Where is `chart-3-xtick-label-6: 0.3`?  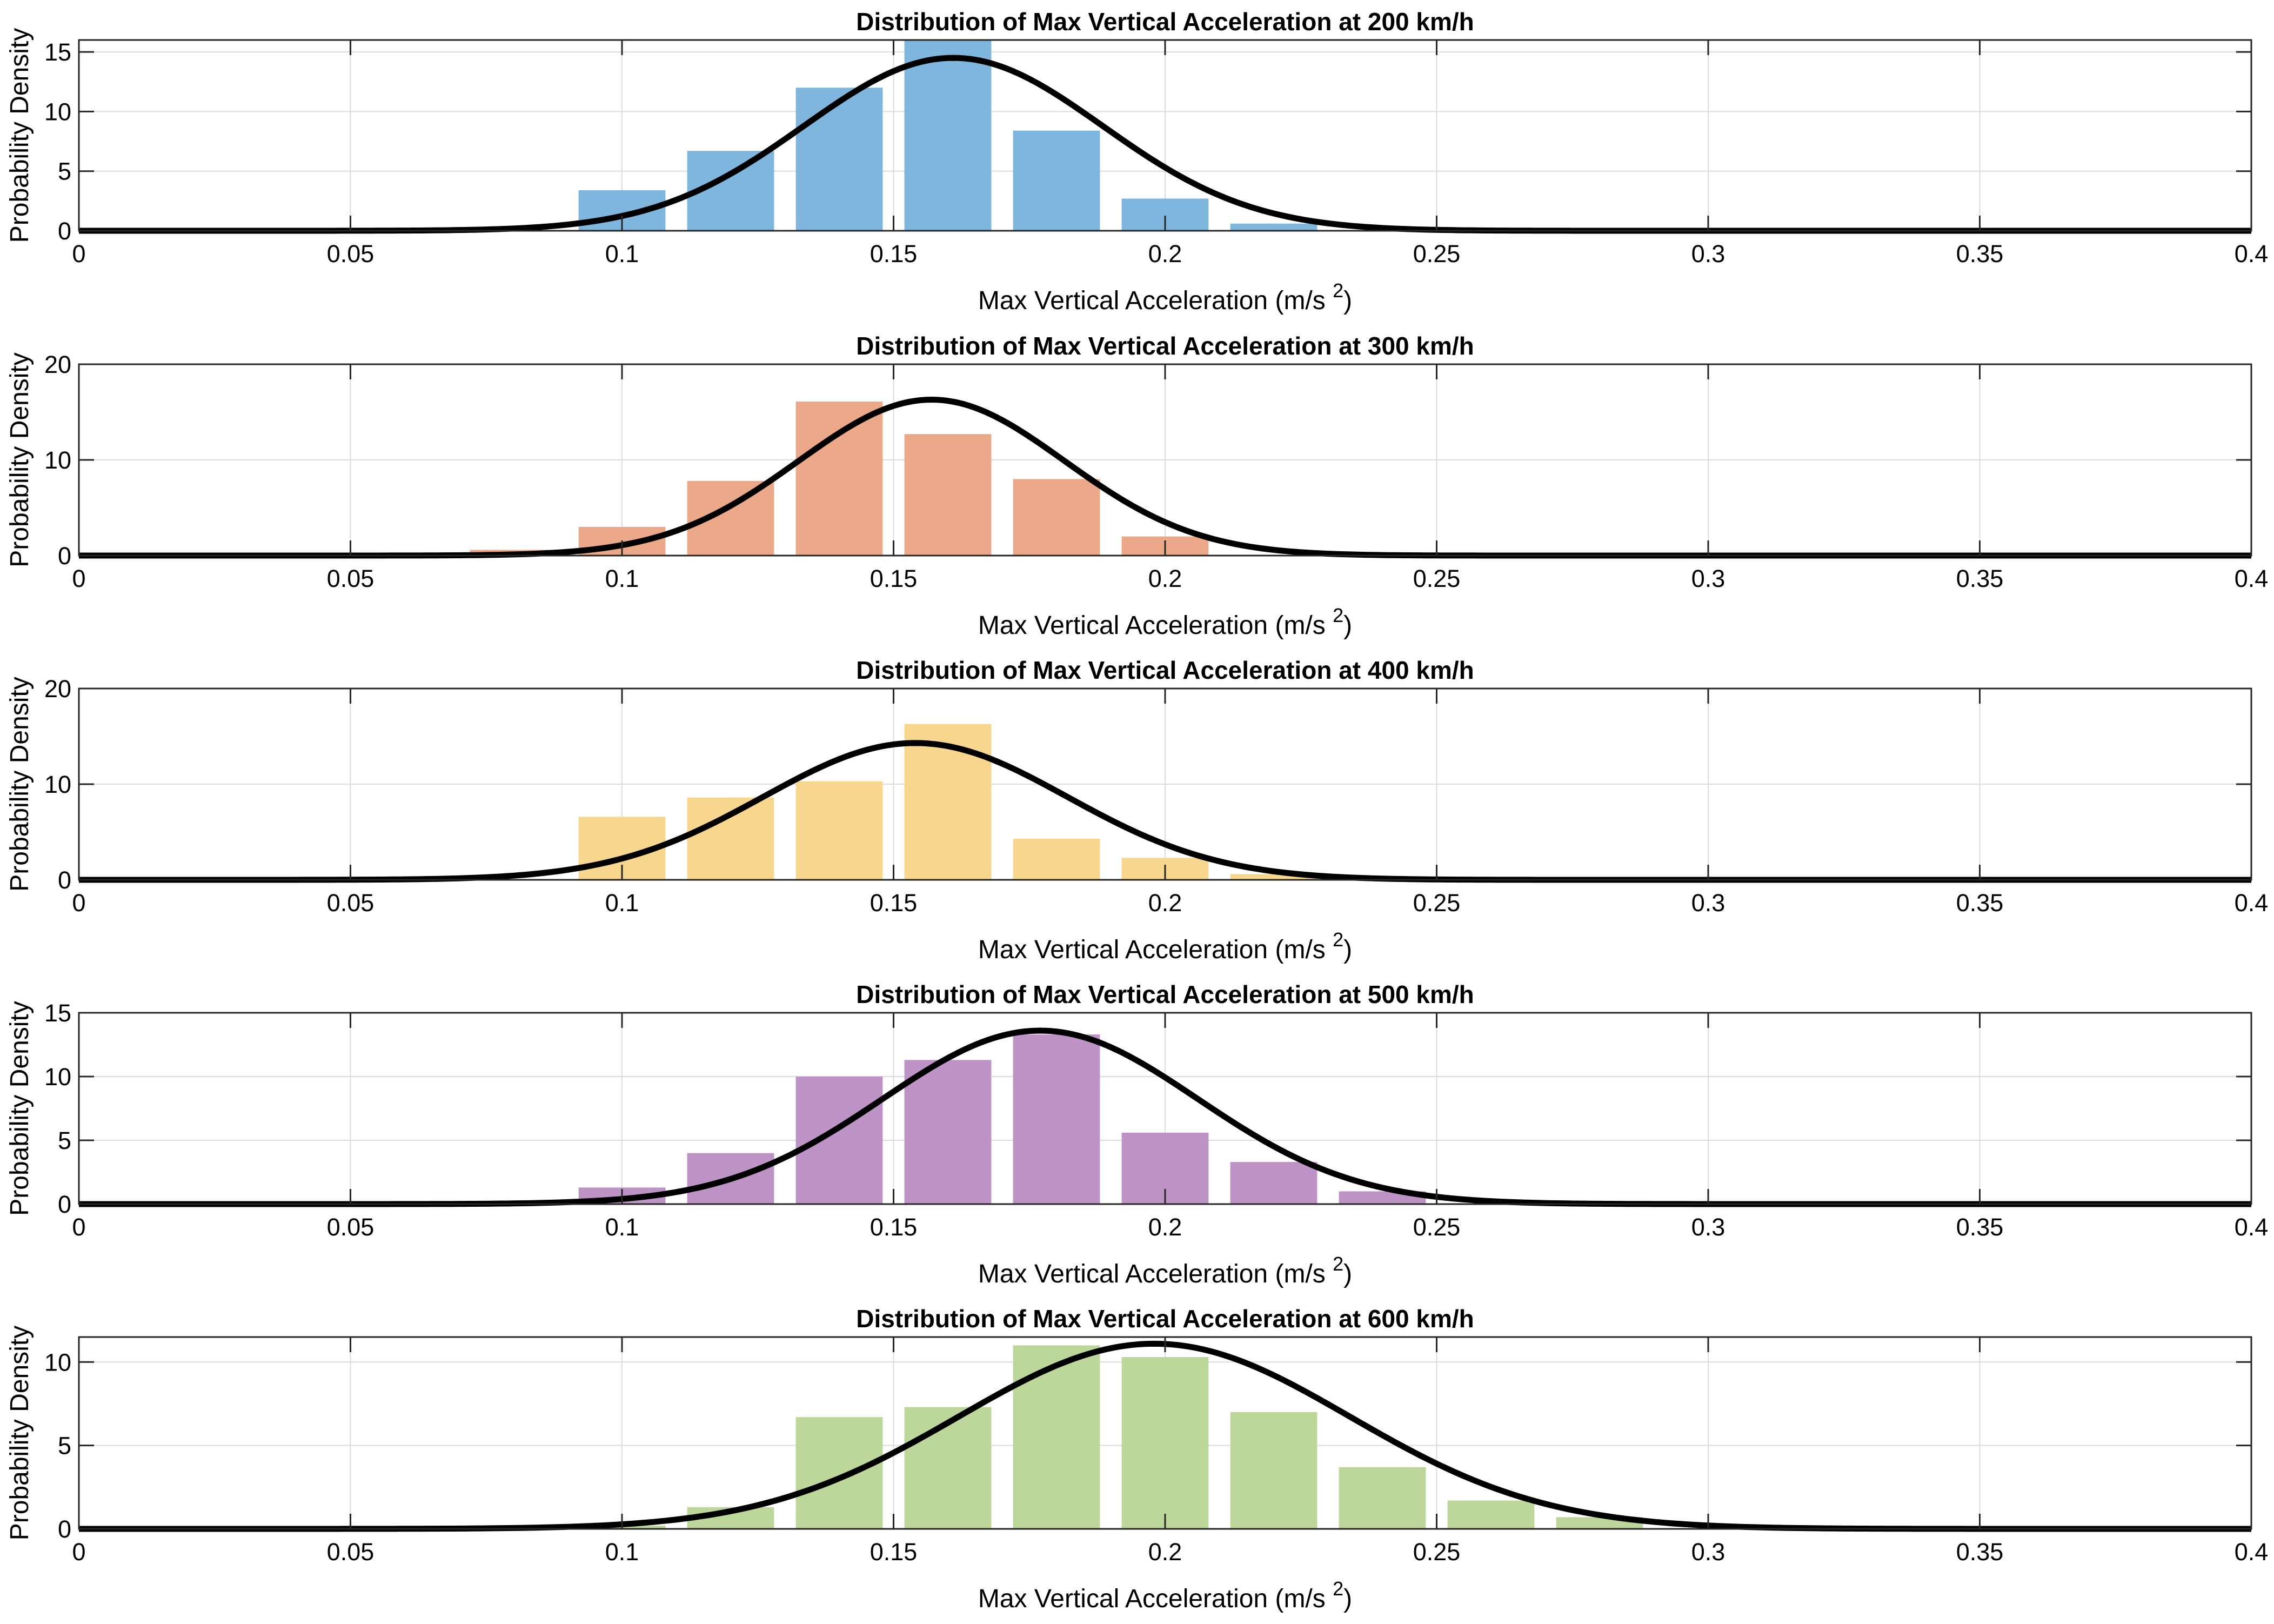 chart-3-xtick-label-6: 0.3 is located at coordinates (1708, 903).